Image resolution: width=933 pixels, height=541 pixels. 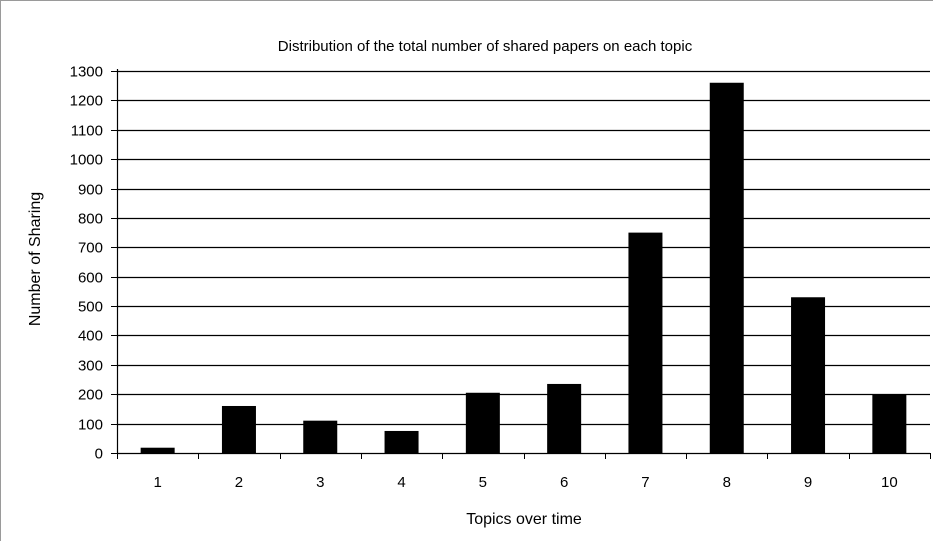 I want to click on x-tick-label: 7, so click(x=645, y=482).